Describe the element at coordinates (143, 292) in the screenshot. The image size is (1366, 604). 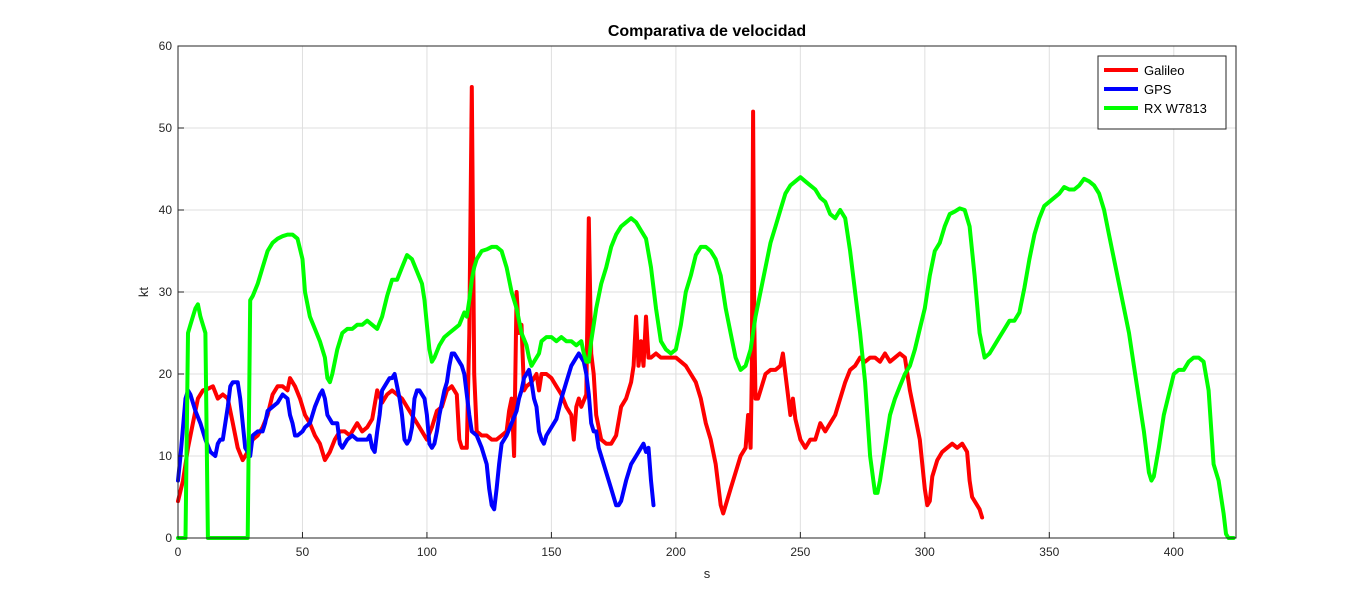
I see `y-axis-label: kt` at that location.